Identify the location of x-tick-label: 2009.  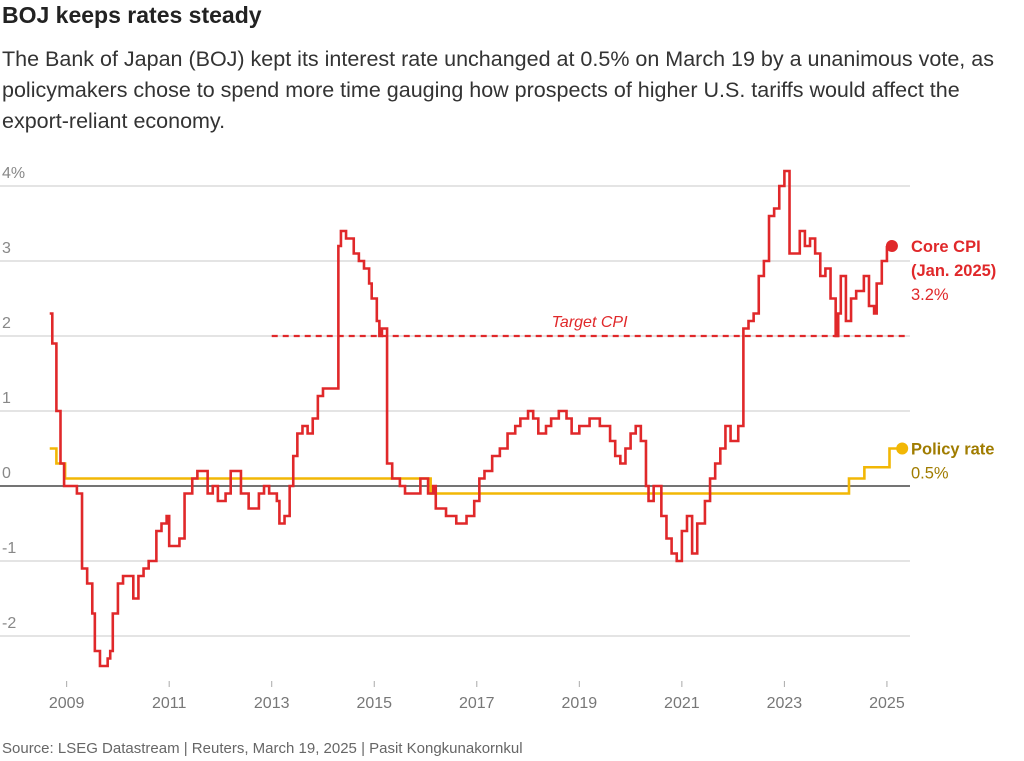
(67, 703).